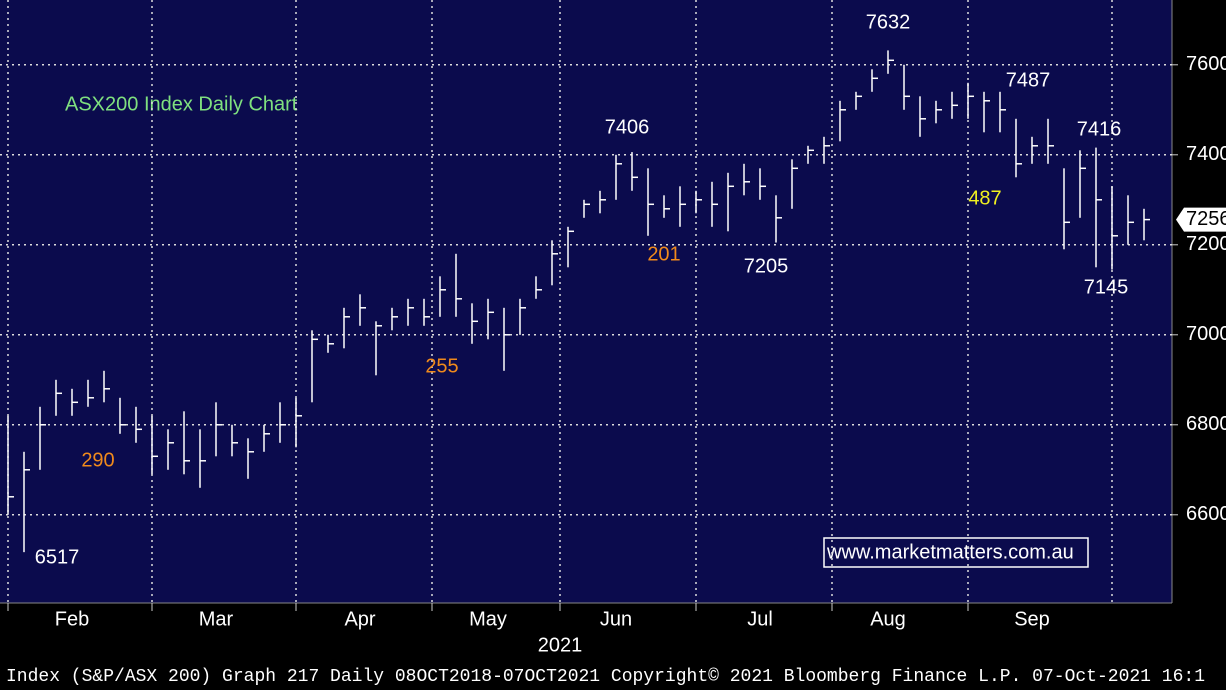 The image size is (1226, 690). I want to click on annotation: 7416, so click(1099, 129).